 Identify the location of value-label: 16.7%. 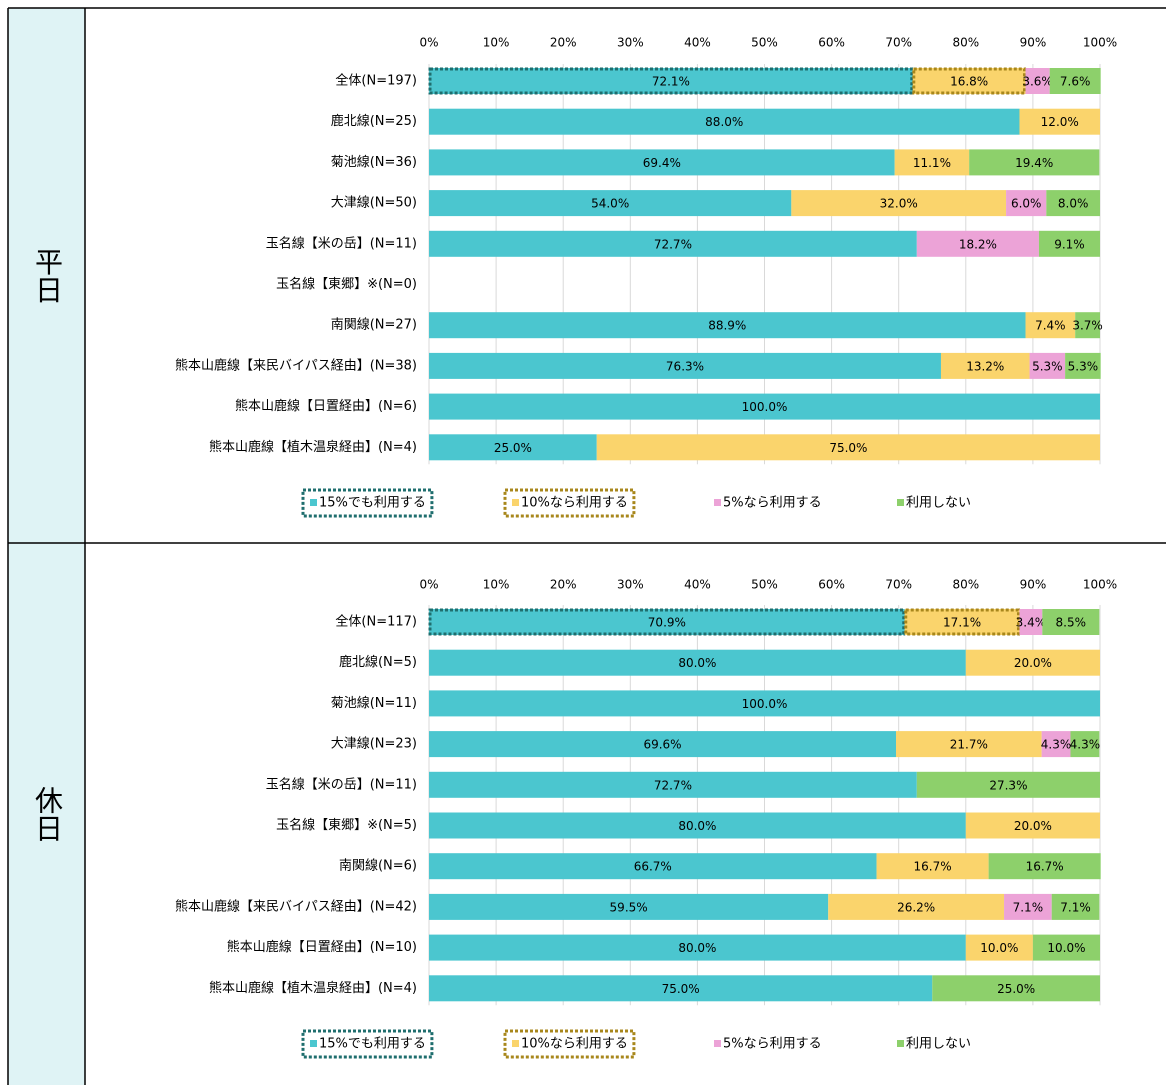
(1045, 867).